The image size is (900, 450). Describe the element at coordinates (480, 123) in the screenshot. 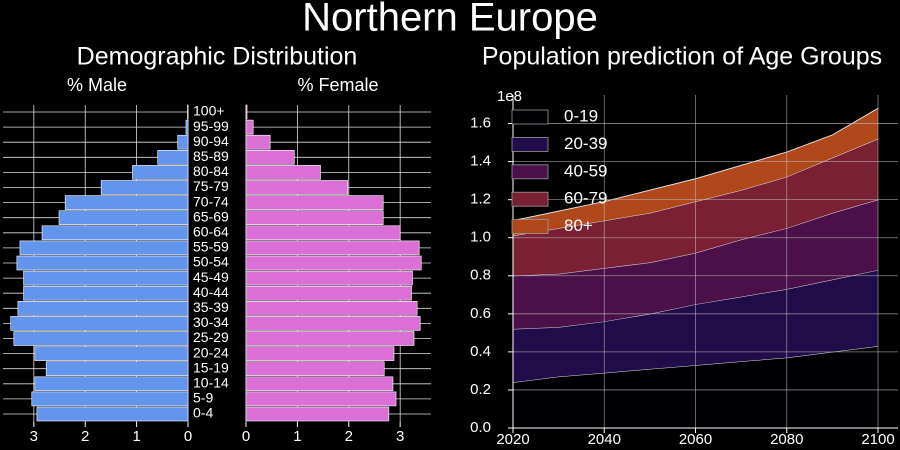

I see `y-tick-label: 1.6` at that location.